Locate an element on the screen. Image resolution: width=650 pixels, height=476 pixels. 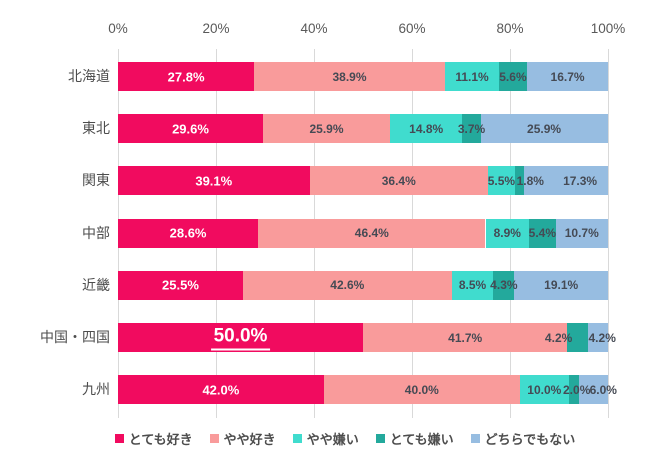
stacked-bar: 25.5% 42.6% 8.5% 4.3% 19.1% is located at coordinates (363, 285).